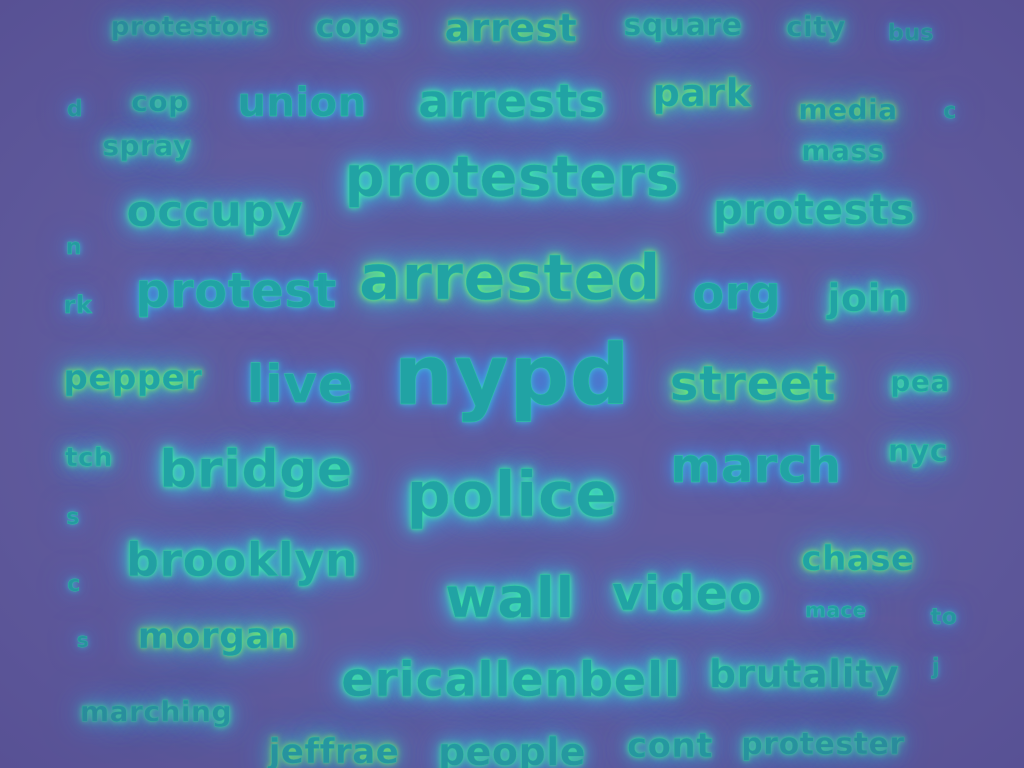 This screenshot has width=1024, height=768. What do you see at coordinates (737, 293) in the screenshot?
I see `word-org: org` at bounding box center [737, 293].